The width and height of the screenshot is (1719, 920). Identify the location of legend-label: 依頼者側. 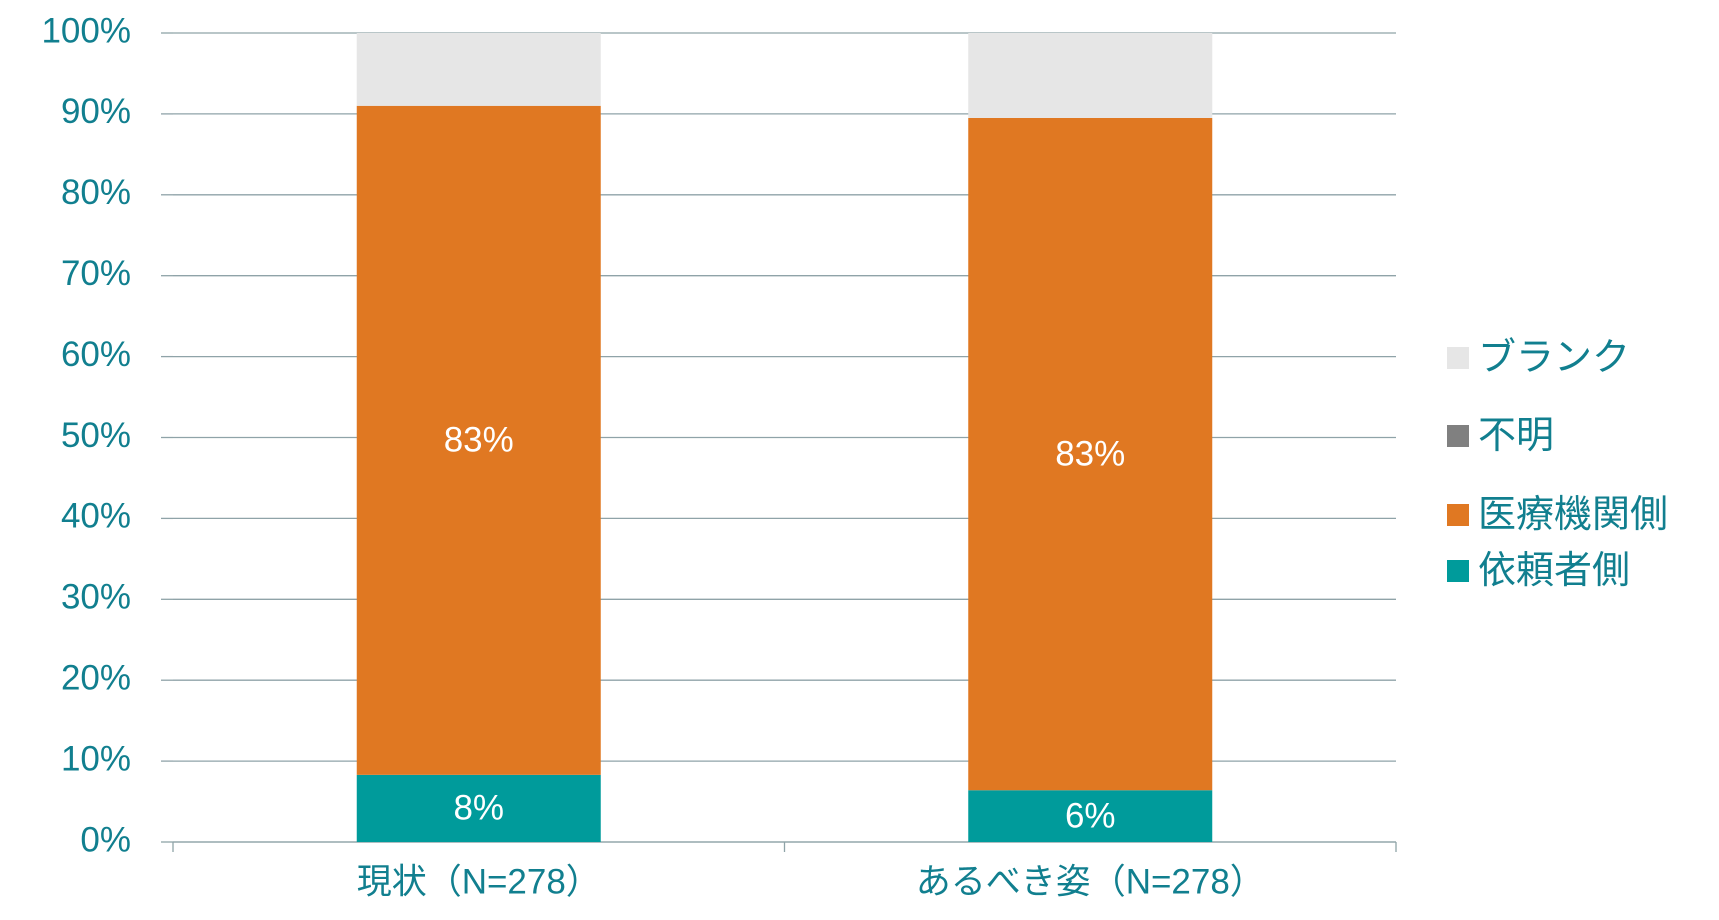
(1554, 571).